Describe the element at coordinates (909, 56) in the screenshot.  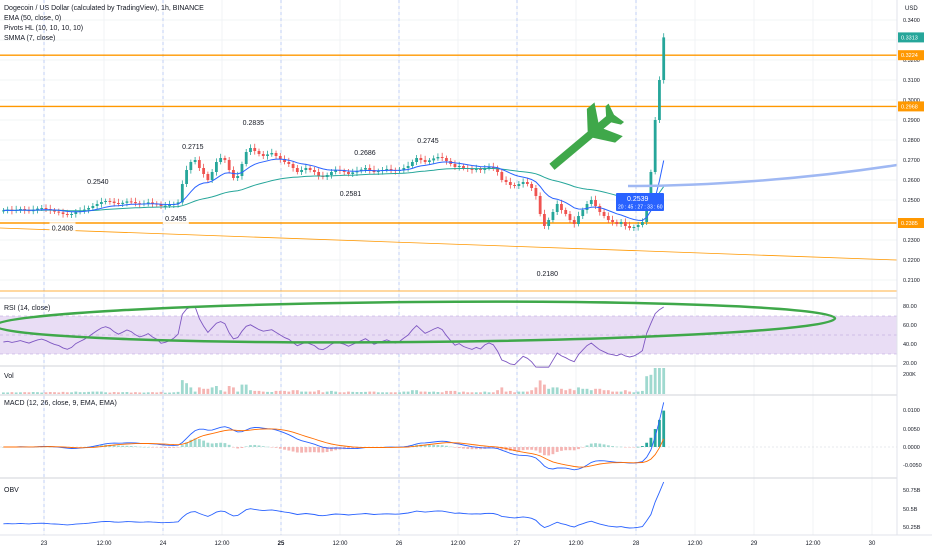
I see `price-tag: 0.3224` at that location.